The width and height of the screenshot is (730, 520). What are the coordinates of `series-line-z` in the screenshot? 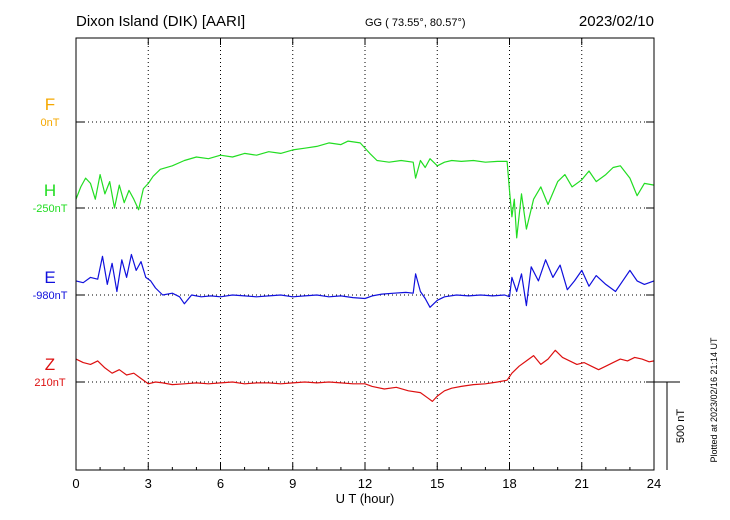 It's located at (365, 375).